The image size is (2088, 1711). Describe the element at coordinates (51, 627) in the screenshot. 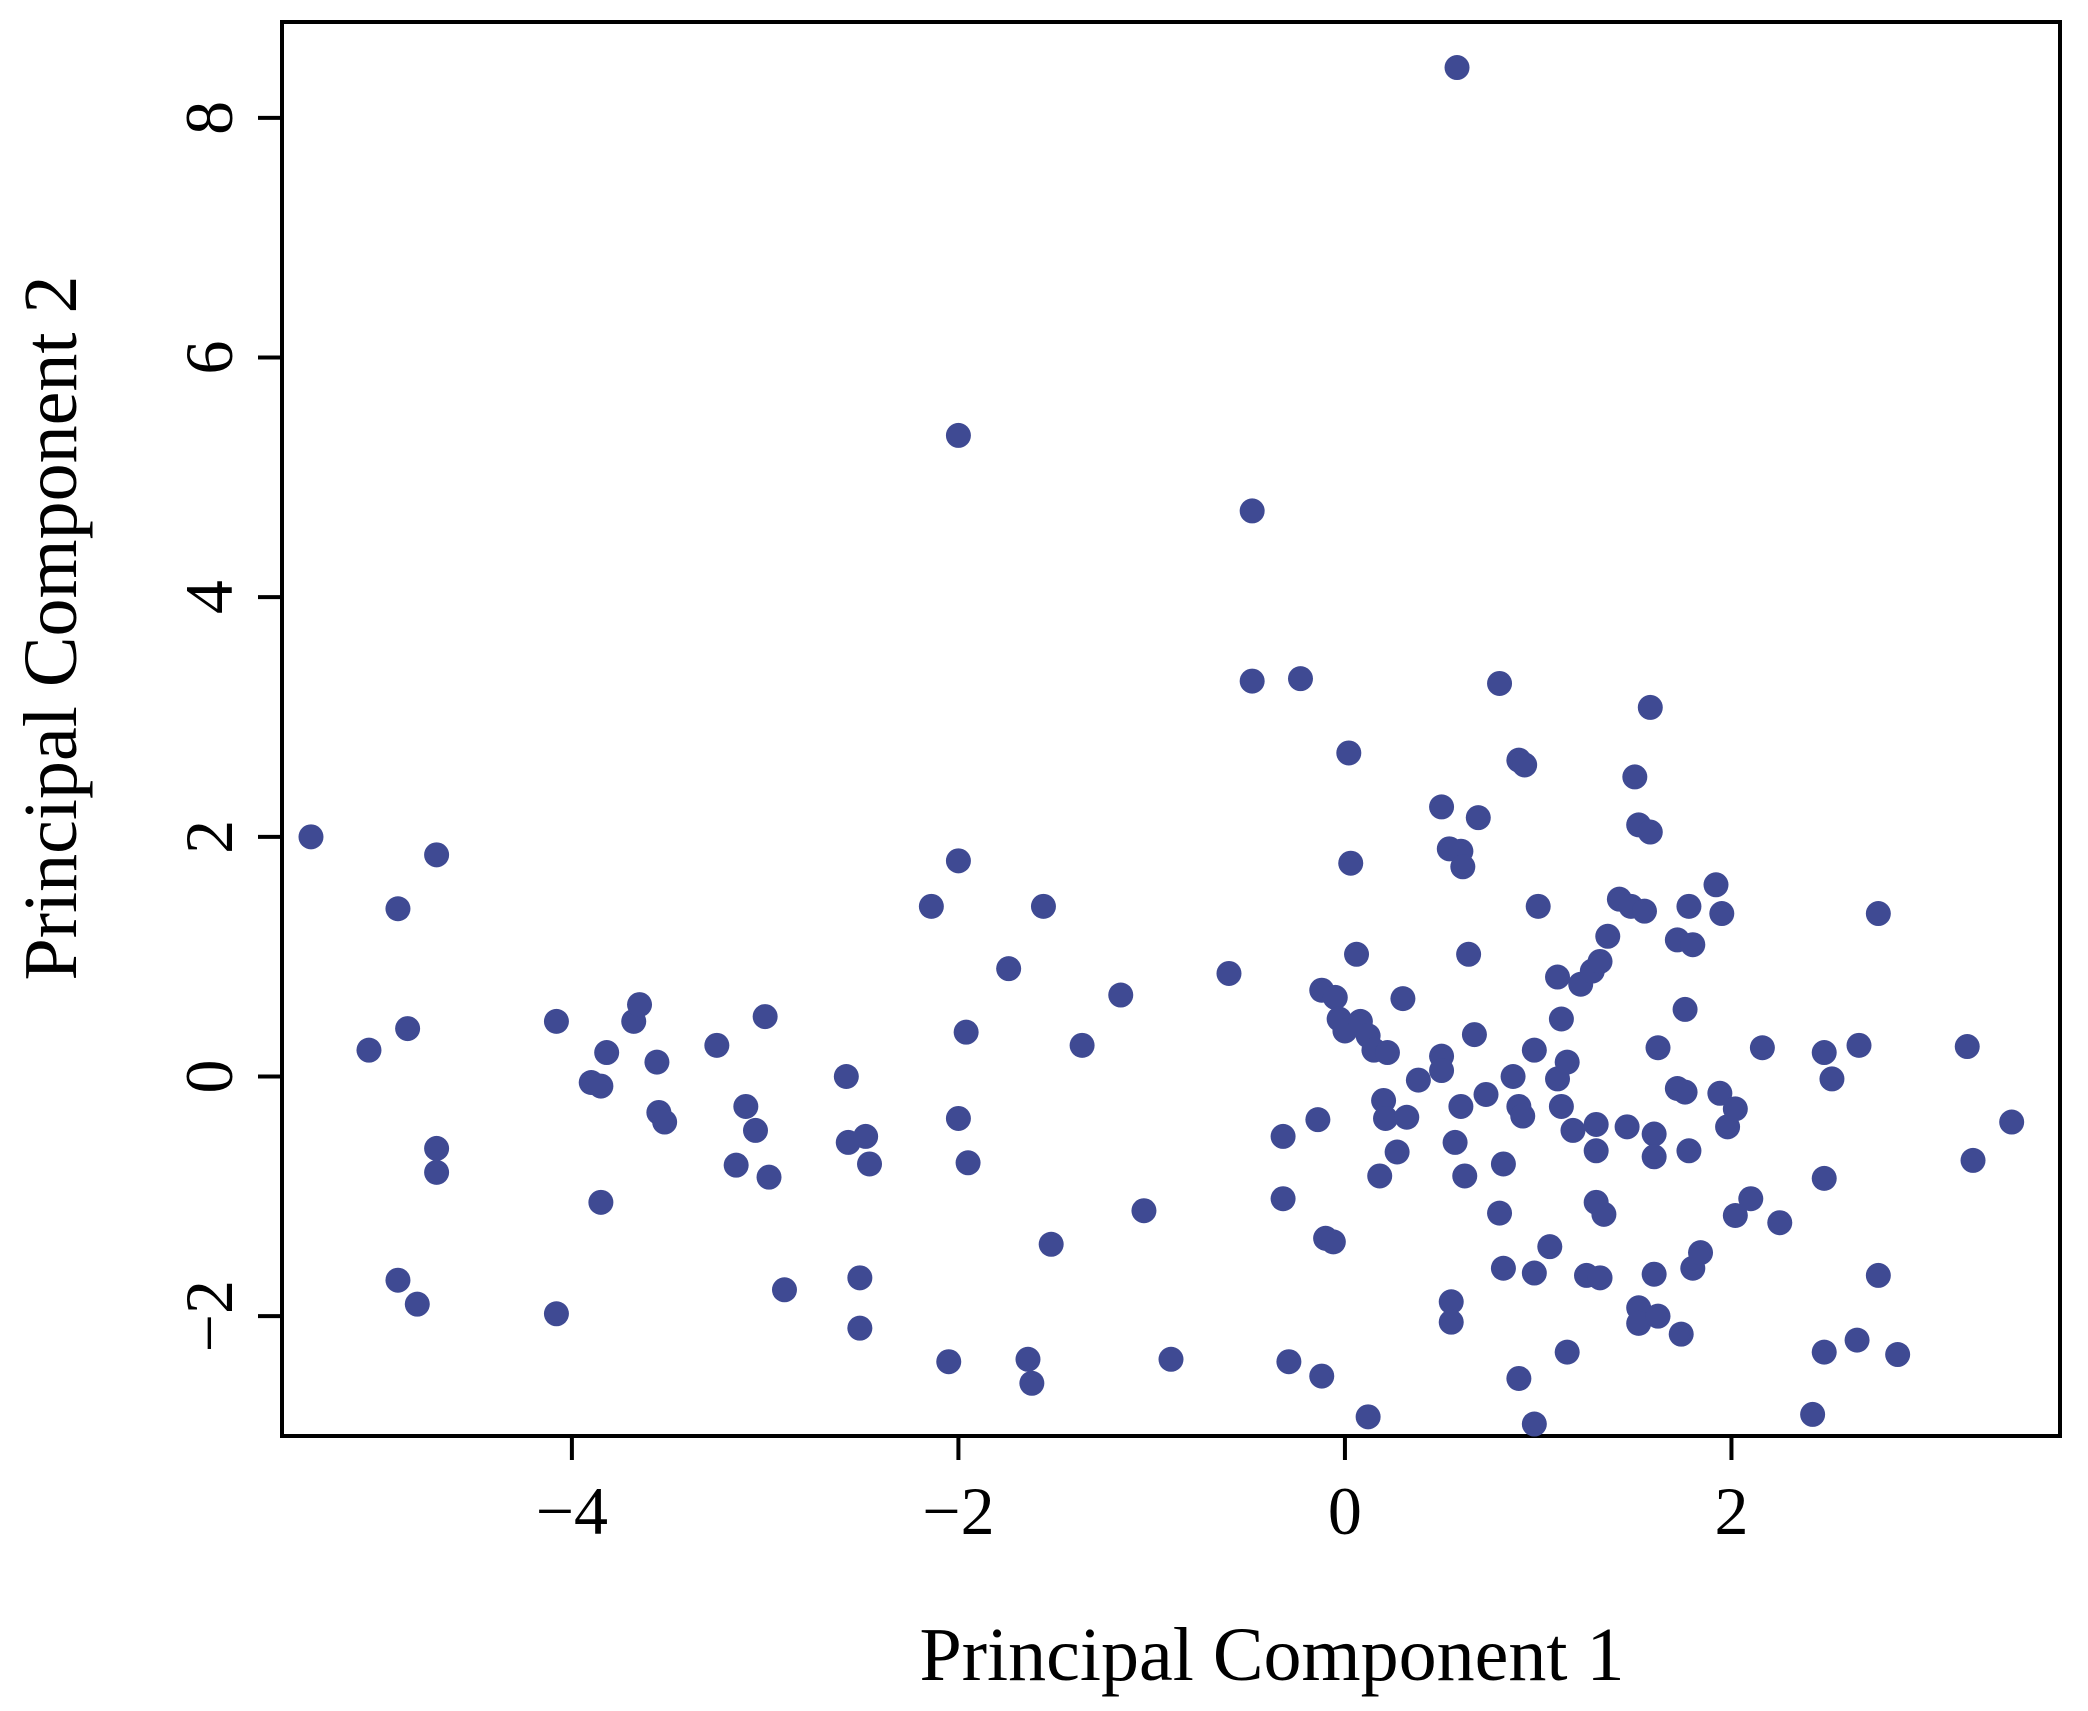

I see `y-axis-title: Principal Component 2` at that location.